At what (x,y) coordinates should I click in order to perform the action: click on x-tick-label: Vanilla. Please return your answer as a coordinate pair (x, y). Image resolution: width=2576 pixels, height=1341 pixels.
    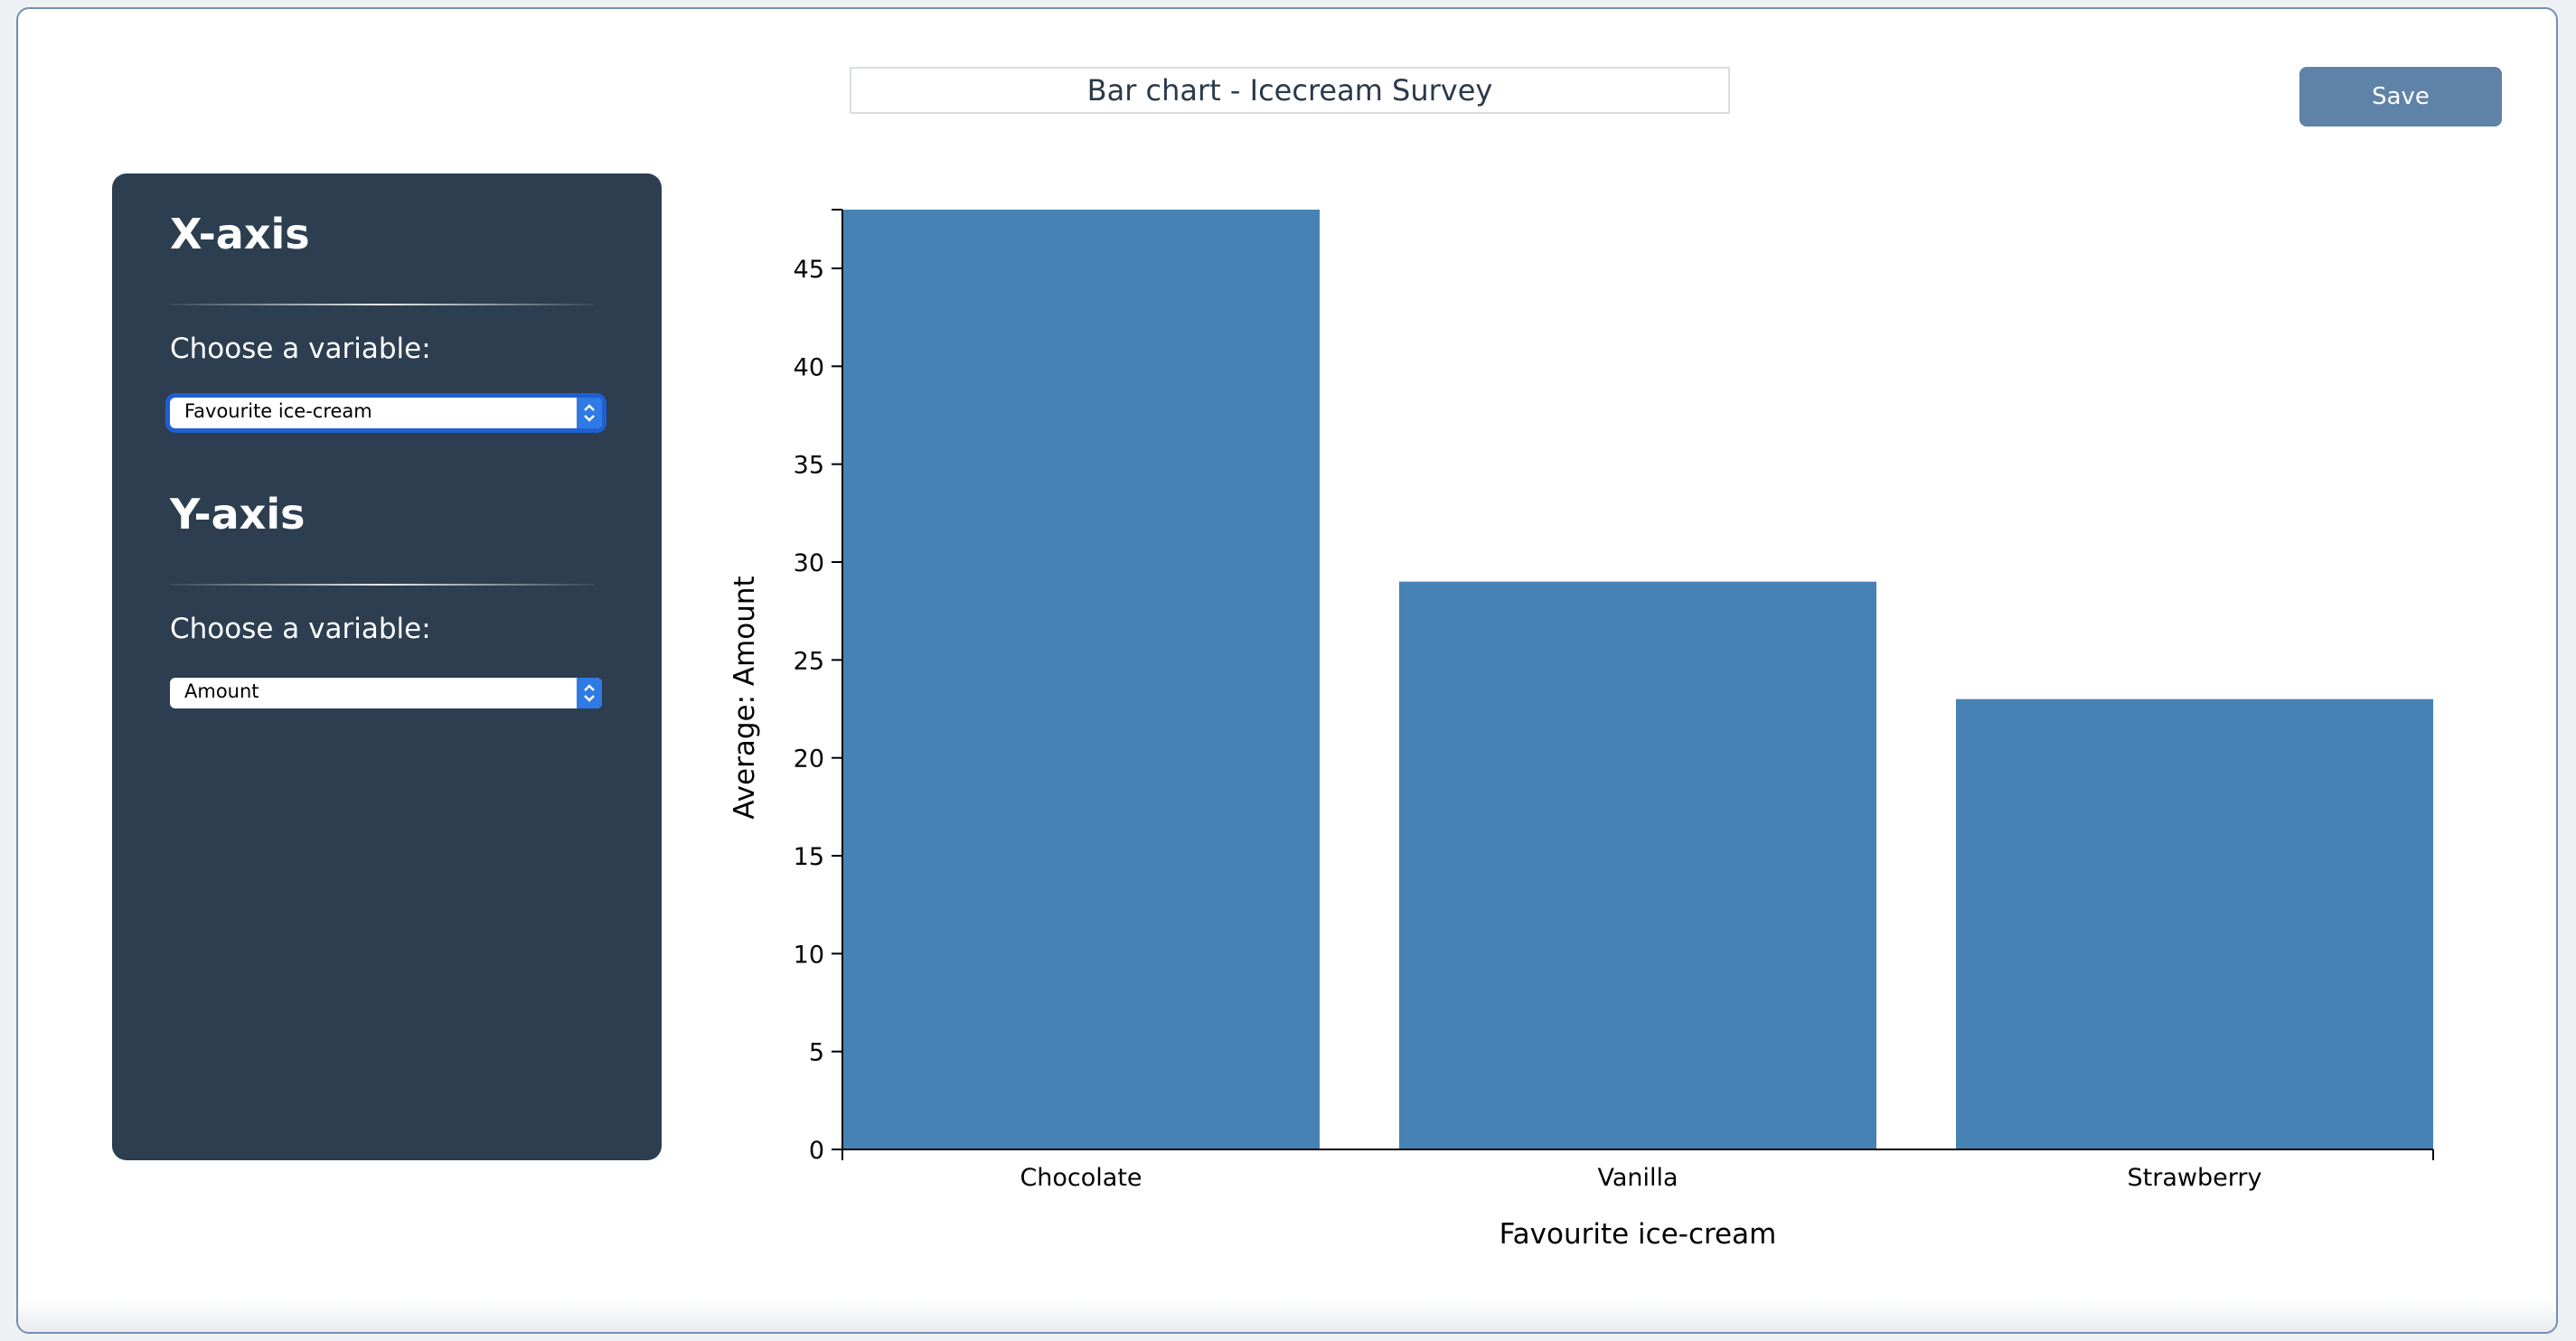
    Looking at the image, I should click on (1637, 1178).